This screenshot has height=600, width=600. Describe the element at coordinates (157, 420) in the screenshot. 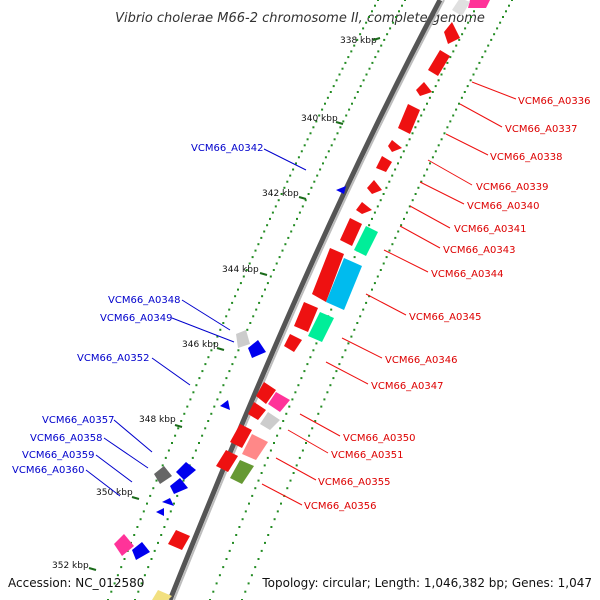

I see `tick-label-348: 348 kbp` at that location.